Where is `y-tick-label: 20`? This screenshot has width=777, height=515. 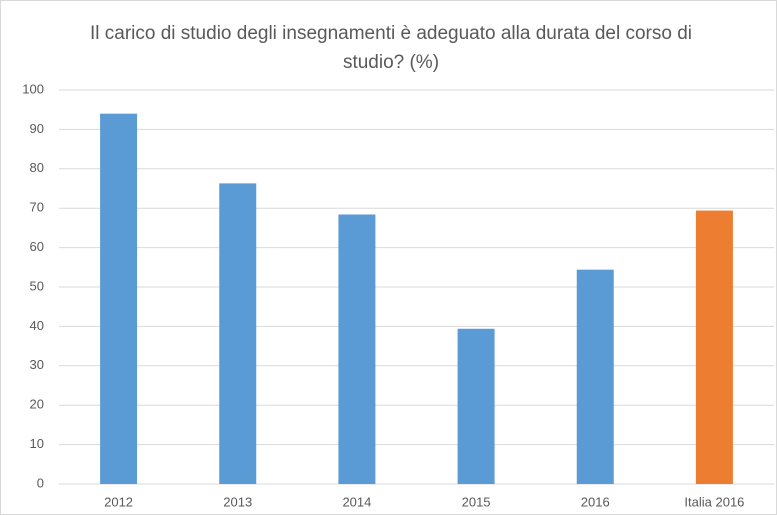
y-tick-label: 20 is located at coordinates (37, 404).